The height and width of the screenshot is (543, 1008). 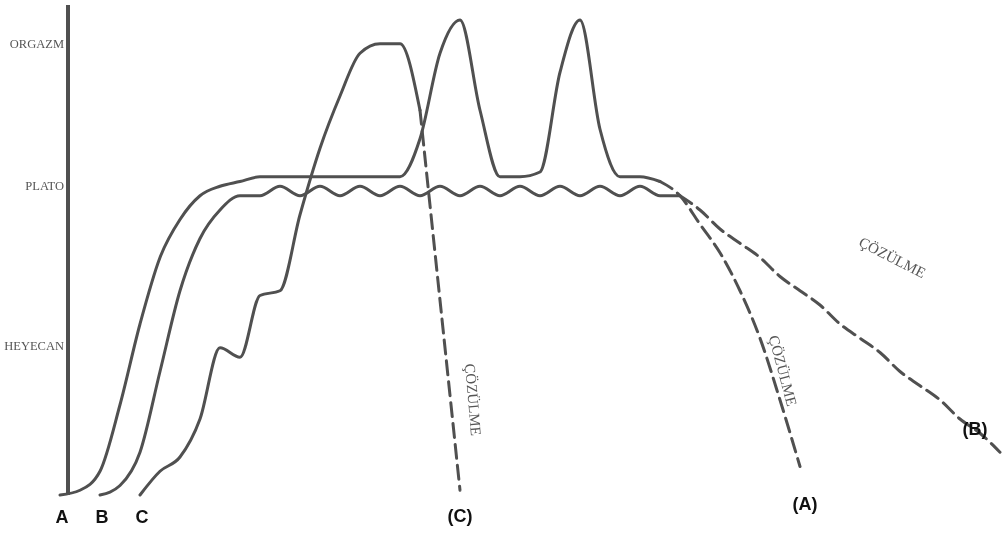 What do you see at coordinates (142, 517) in the screenshot?
I see `series-label: C` at bounding box center [142, 517].